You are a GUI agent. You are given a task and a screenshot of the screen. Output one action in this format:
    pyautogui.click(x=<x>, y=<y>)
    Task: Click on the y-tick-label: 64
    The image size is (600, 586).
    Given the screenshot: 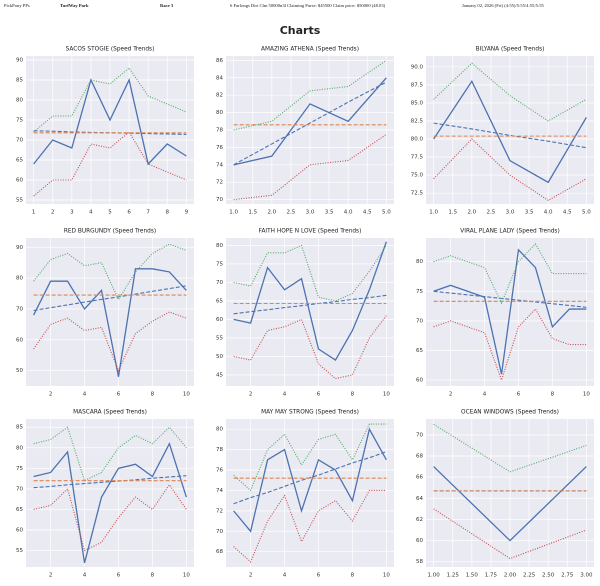 What is the action you would take?
    pyautogui.click(x=419, y=499)
    